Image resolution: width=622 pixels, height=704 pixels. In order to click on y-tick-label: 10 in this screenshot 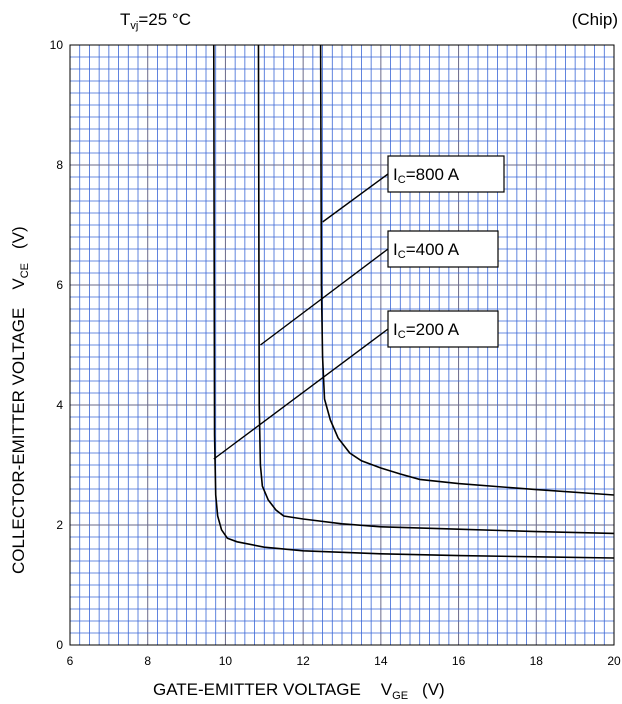, I will do `click(57, 45)`.